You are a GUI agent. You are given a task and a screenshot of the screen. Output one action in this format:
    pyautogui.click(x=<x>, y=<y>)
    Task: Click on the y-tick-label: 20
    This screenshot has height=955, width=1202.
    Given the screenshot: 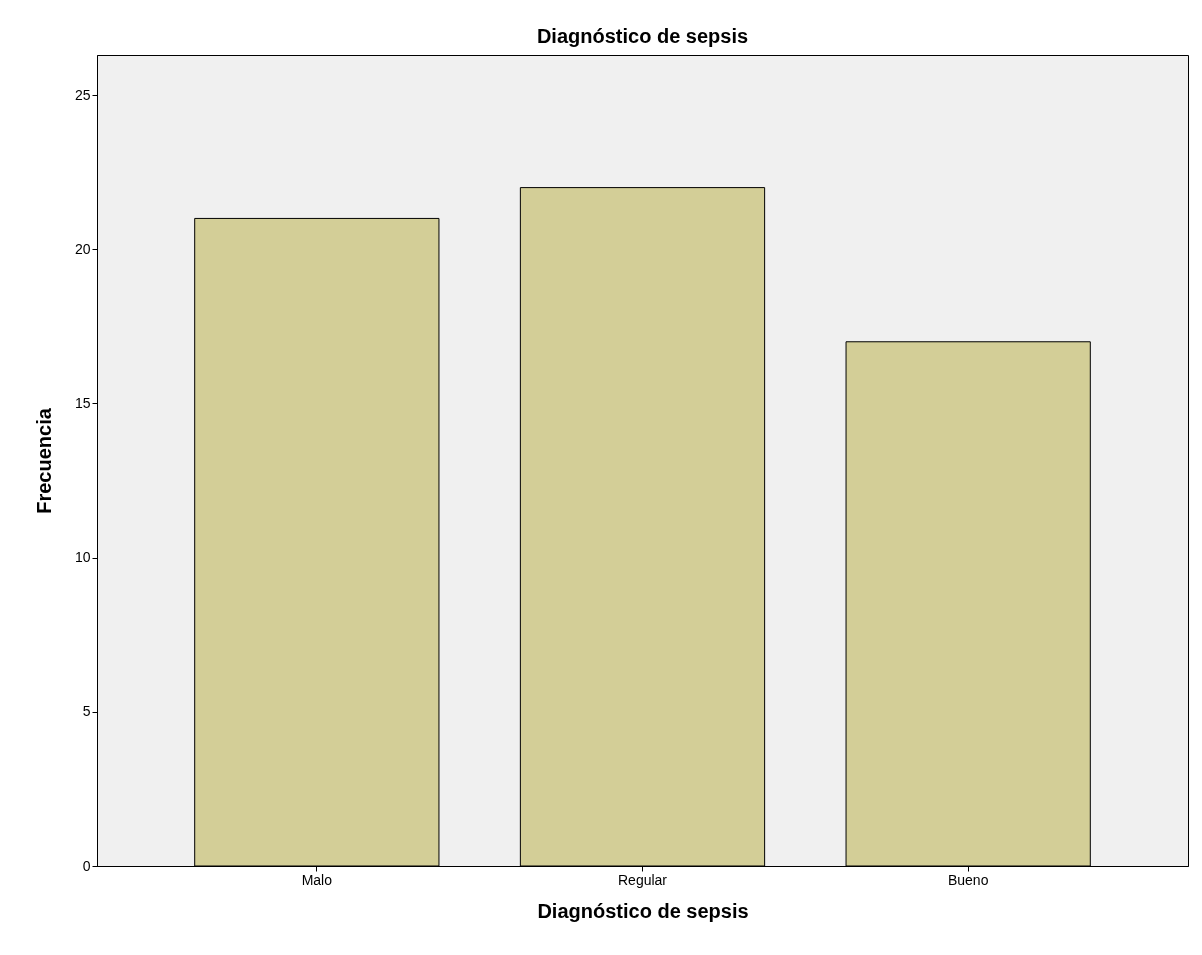 What is the action you would take?
    pyautogui.click(x=82, y=248)
    